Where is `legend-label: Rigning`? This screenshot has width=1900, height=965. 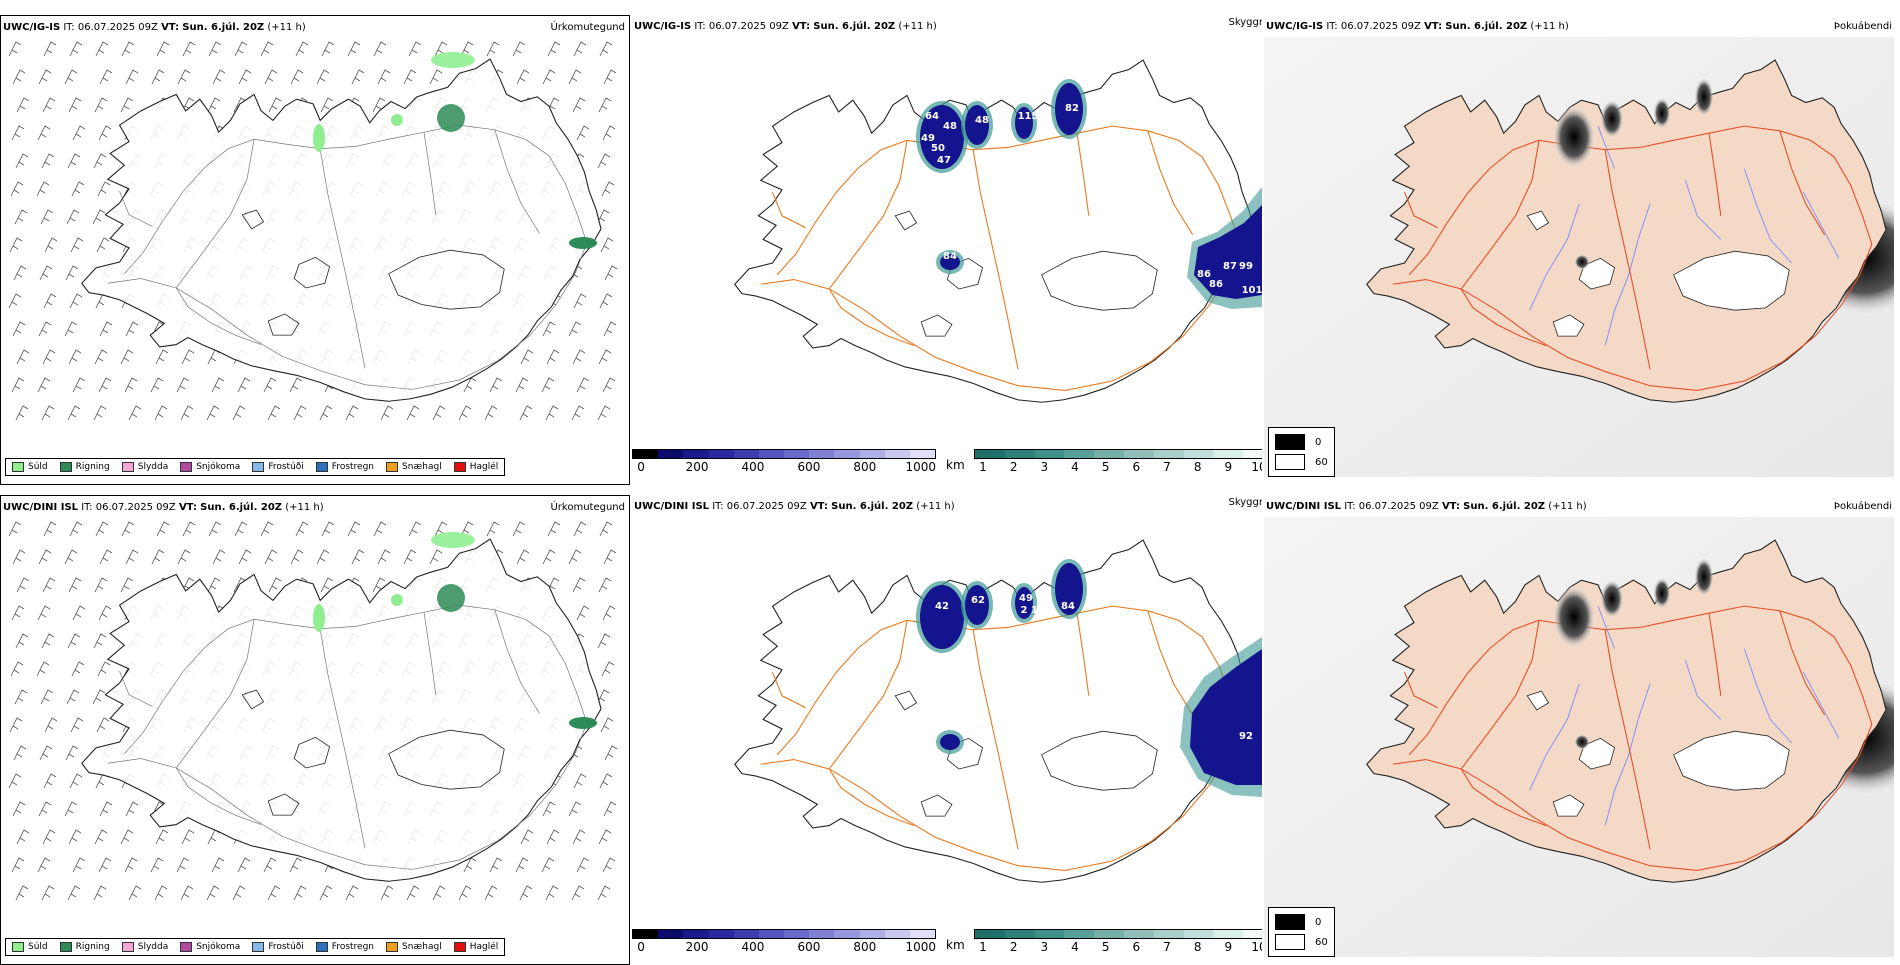
legend-label: Rigning is located at coordinates (92, 947).